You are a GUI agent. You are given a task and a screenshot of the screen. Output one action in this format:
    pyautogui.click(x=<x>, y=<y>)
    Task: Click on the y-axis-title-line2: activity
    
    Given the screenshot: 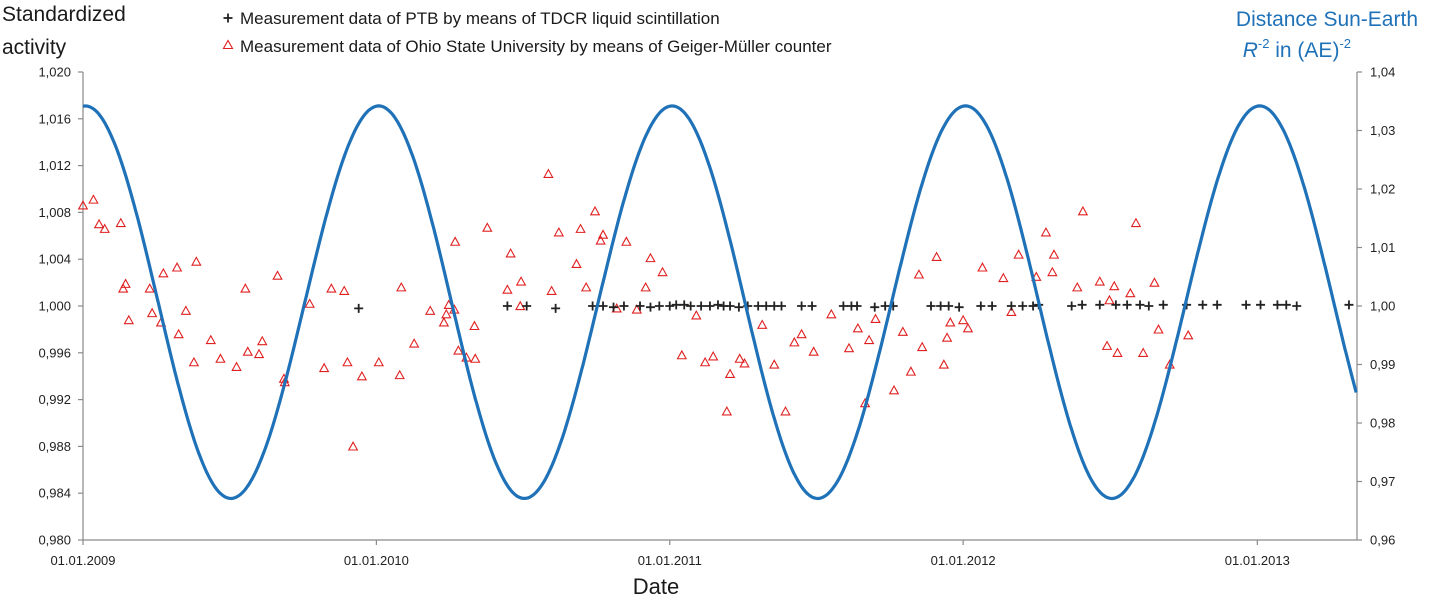 What is the action you would take?
    pyautogui.click(x=34, y=47)
    